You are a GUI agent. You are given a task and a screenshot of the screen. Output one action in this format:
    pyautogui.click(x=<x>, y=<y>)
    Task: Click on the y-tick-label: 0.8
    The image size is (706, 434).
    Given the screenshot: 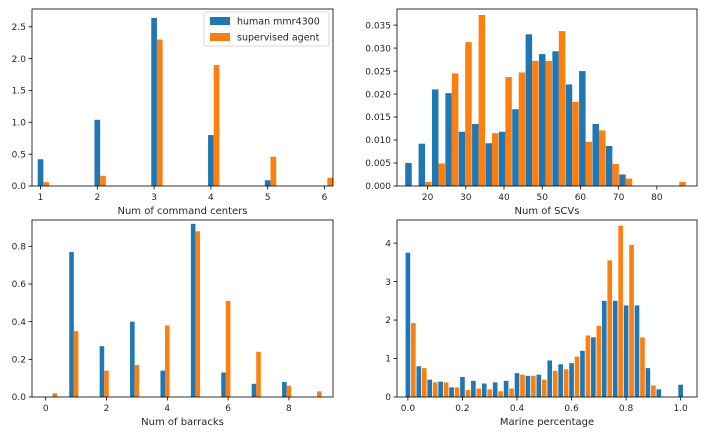 What is the action you would take?
    pyautogui.click(x=19, y=248)
    